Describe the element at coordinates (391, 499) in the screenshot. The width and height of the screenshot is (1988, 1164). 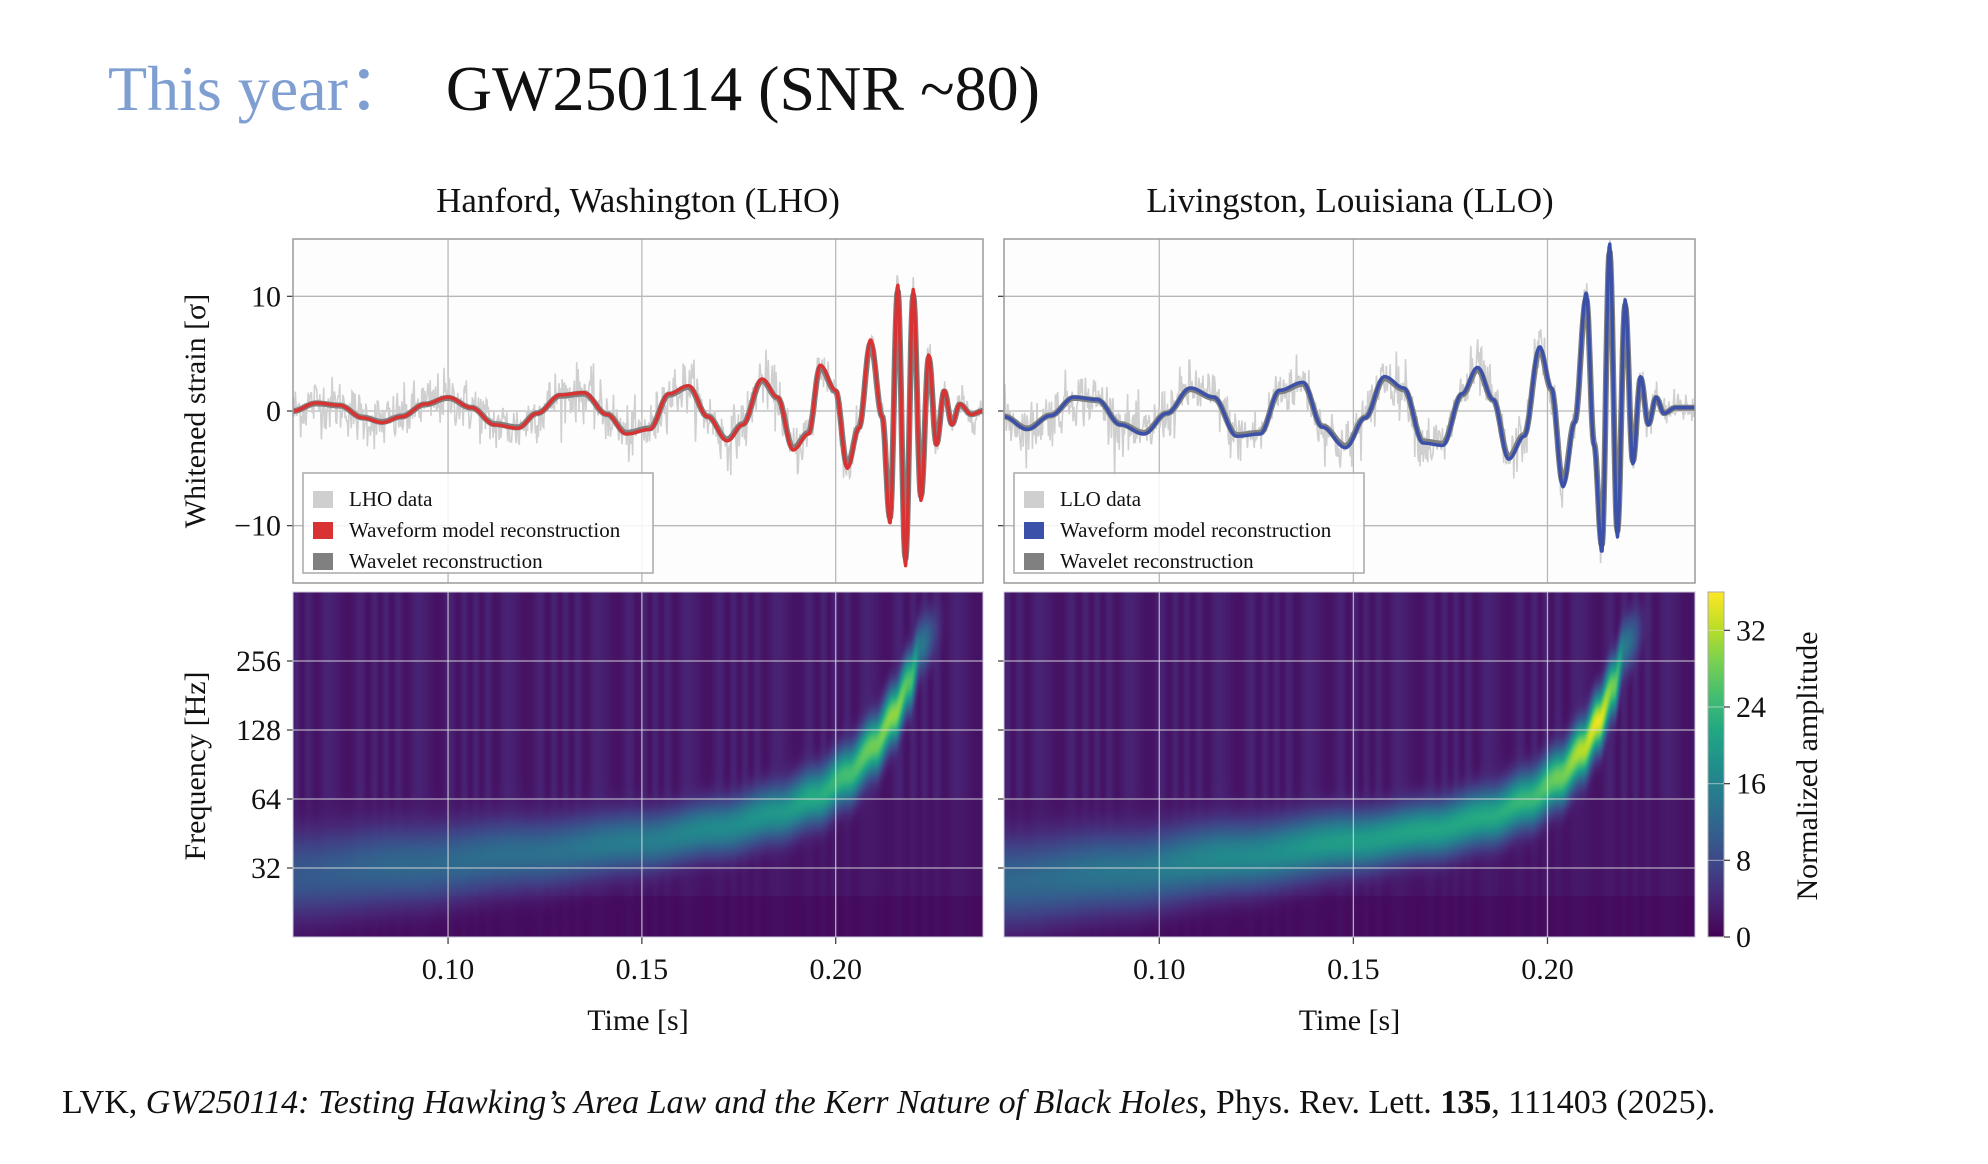
I see `legend-label: LHO data` at that location.